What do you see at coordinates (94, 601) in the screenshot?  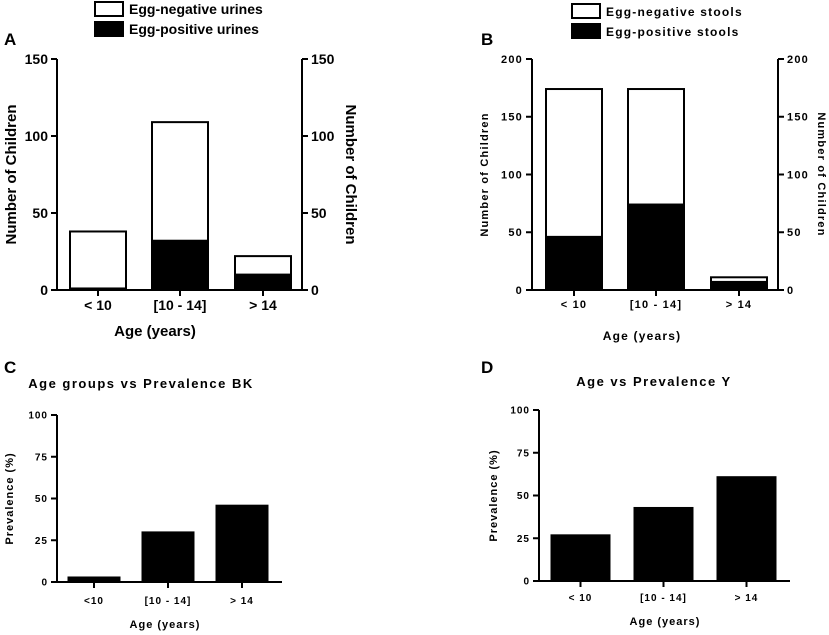 I see `x-tick-label: <10` at bounding box center [94, 601].